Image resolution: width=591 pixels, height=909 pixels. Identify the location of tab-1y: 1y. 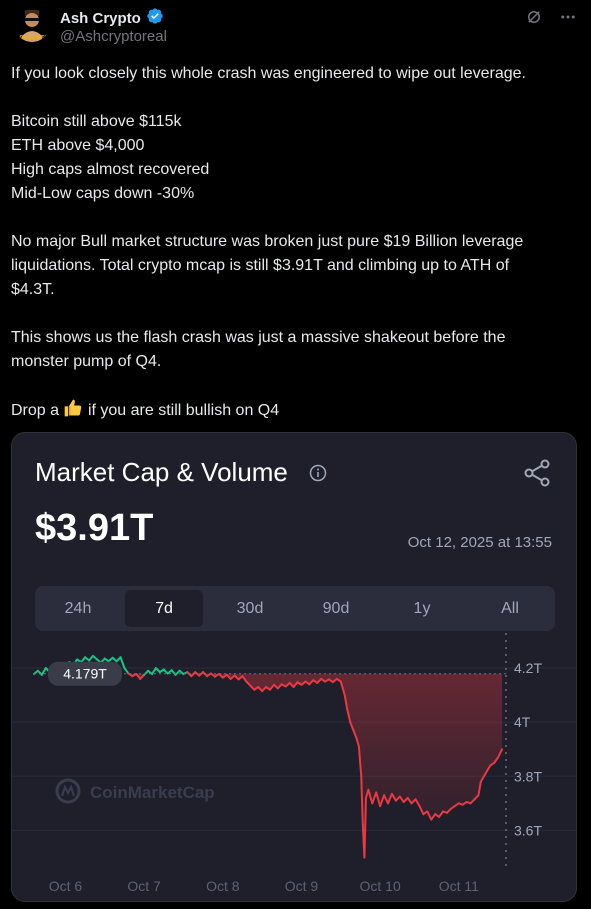
(422, 608).